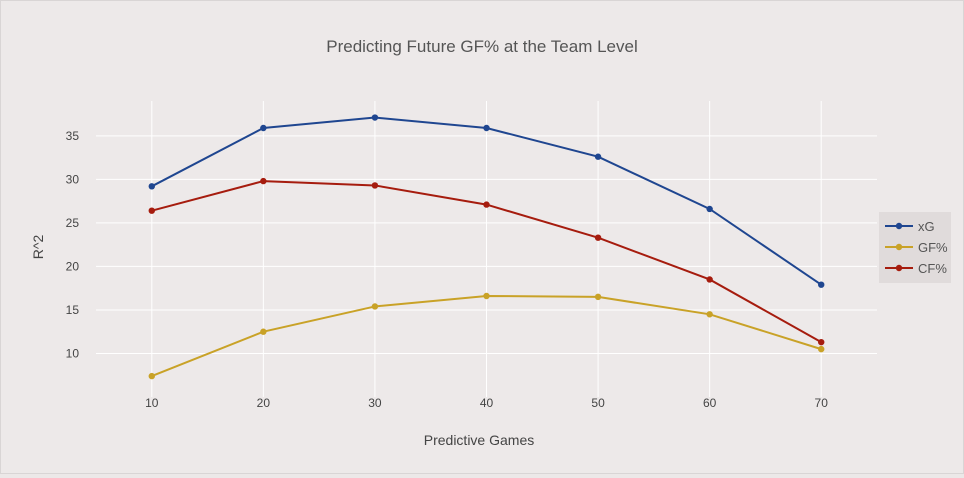  What do you see at coordinates (73, 353) in the screenshot?
I see `y-tick-label: 10` at bounding box center [73, 353].